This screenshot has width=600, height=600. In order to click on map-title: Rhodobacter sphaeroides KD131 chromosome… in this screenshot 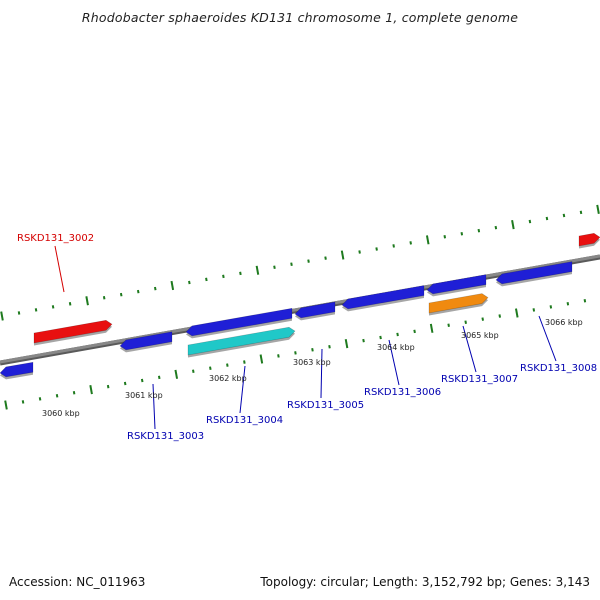, I will do `click(300, 17)`.